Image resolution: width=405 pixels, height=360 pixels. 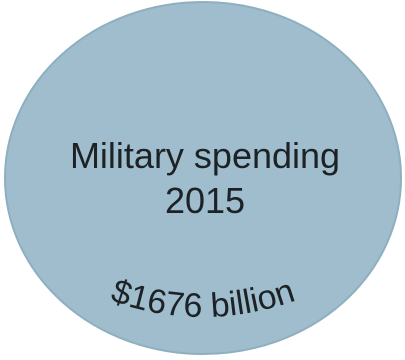 I want to click on bubble-title-line2: 2015, so click(x=205, y=200).